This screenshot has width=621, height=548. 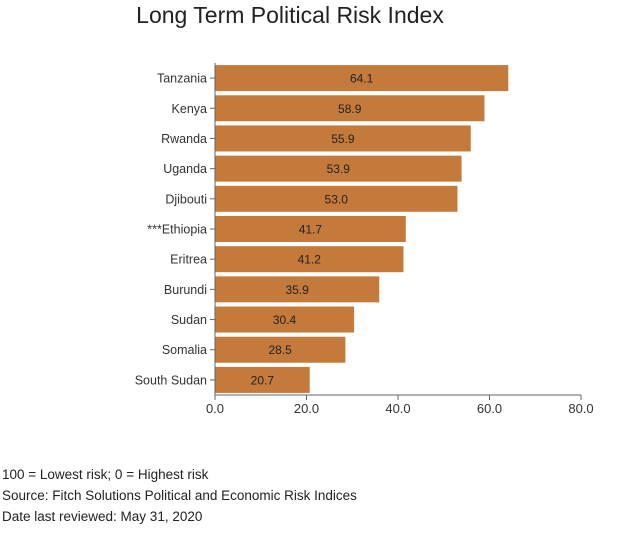 I want to click on value-label: 41.2, so click(x=310, y=260).